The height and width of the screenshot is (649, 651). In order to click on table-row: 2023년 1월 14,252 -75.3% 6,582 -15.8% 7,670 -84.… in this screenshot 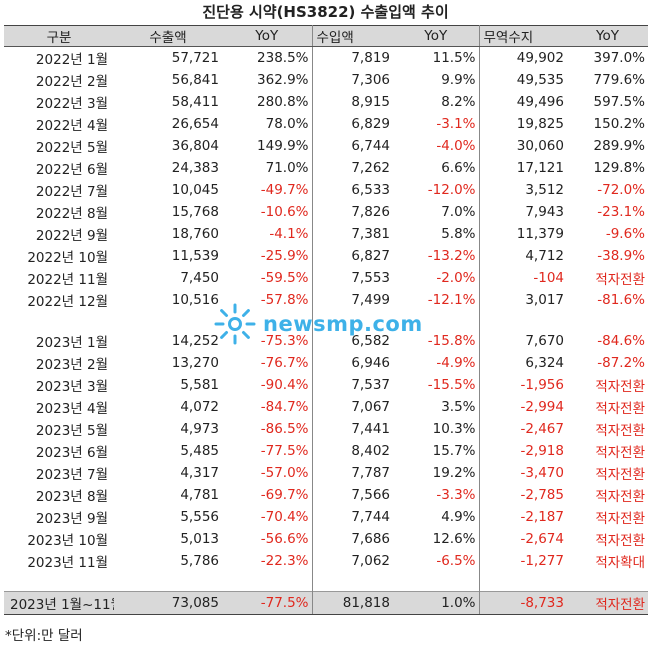, I will do `click(326, 341)`.